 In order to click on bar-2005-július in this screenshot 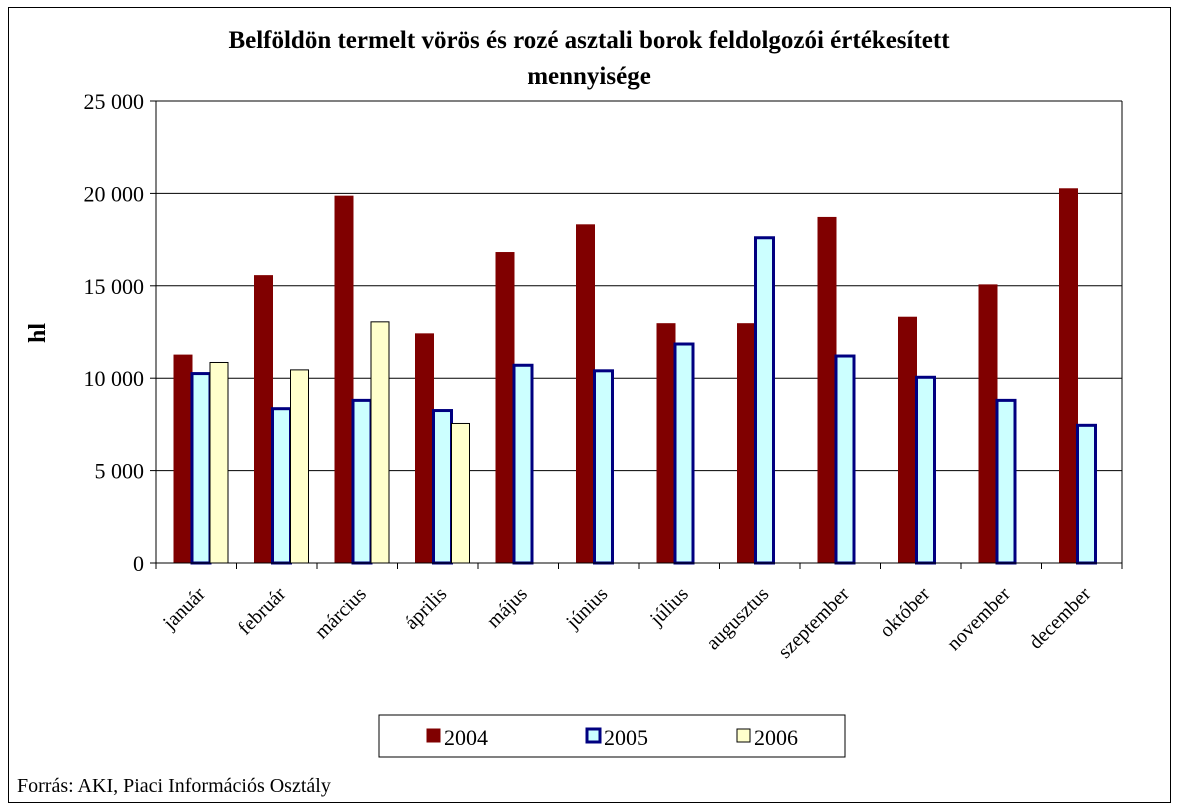, I will do `click(684, 453)`.